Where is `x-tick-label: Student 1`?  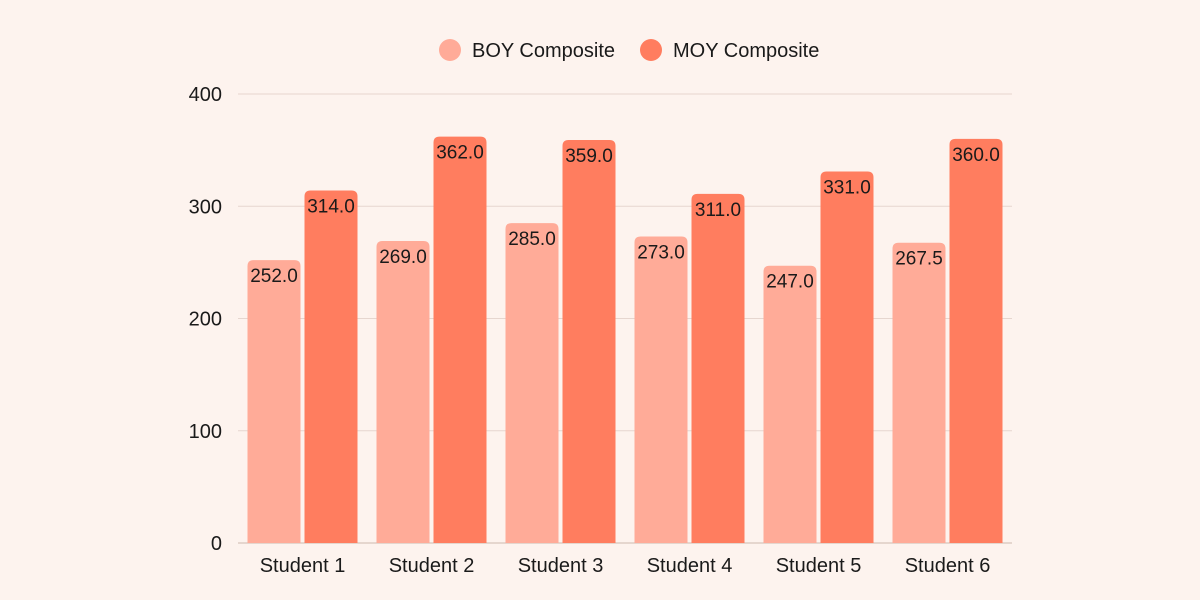
x-tick-label: Student 1 is located at coordinates (303, 566).